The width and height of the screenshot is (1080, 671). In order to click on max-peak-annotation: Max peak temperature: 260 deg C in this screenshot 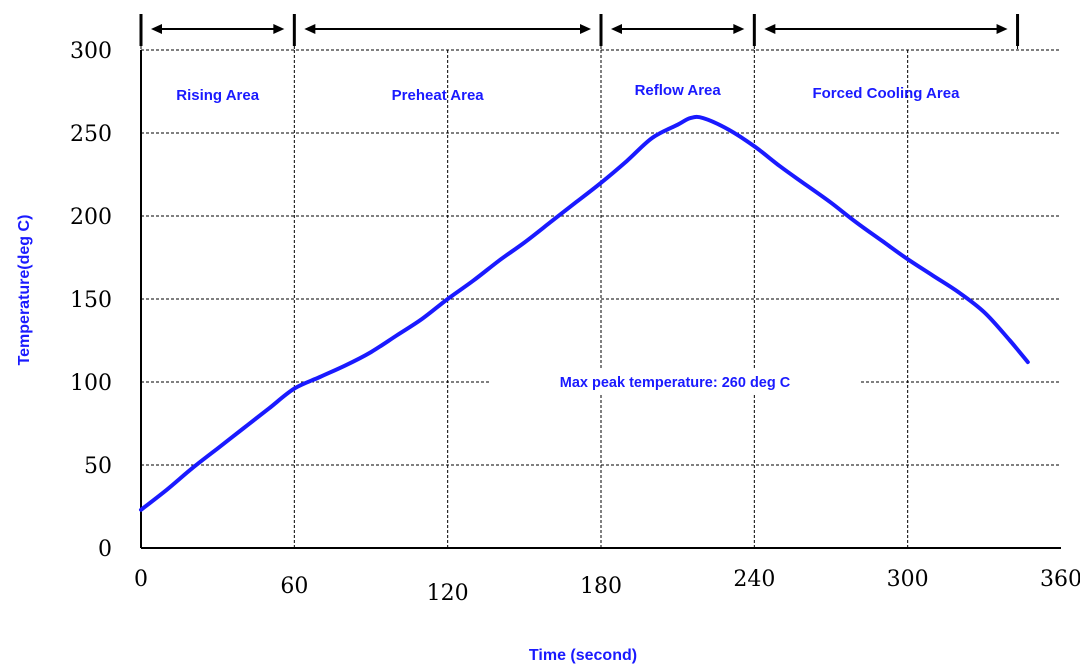, I will do `click(675, 383)`.